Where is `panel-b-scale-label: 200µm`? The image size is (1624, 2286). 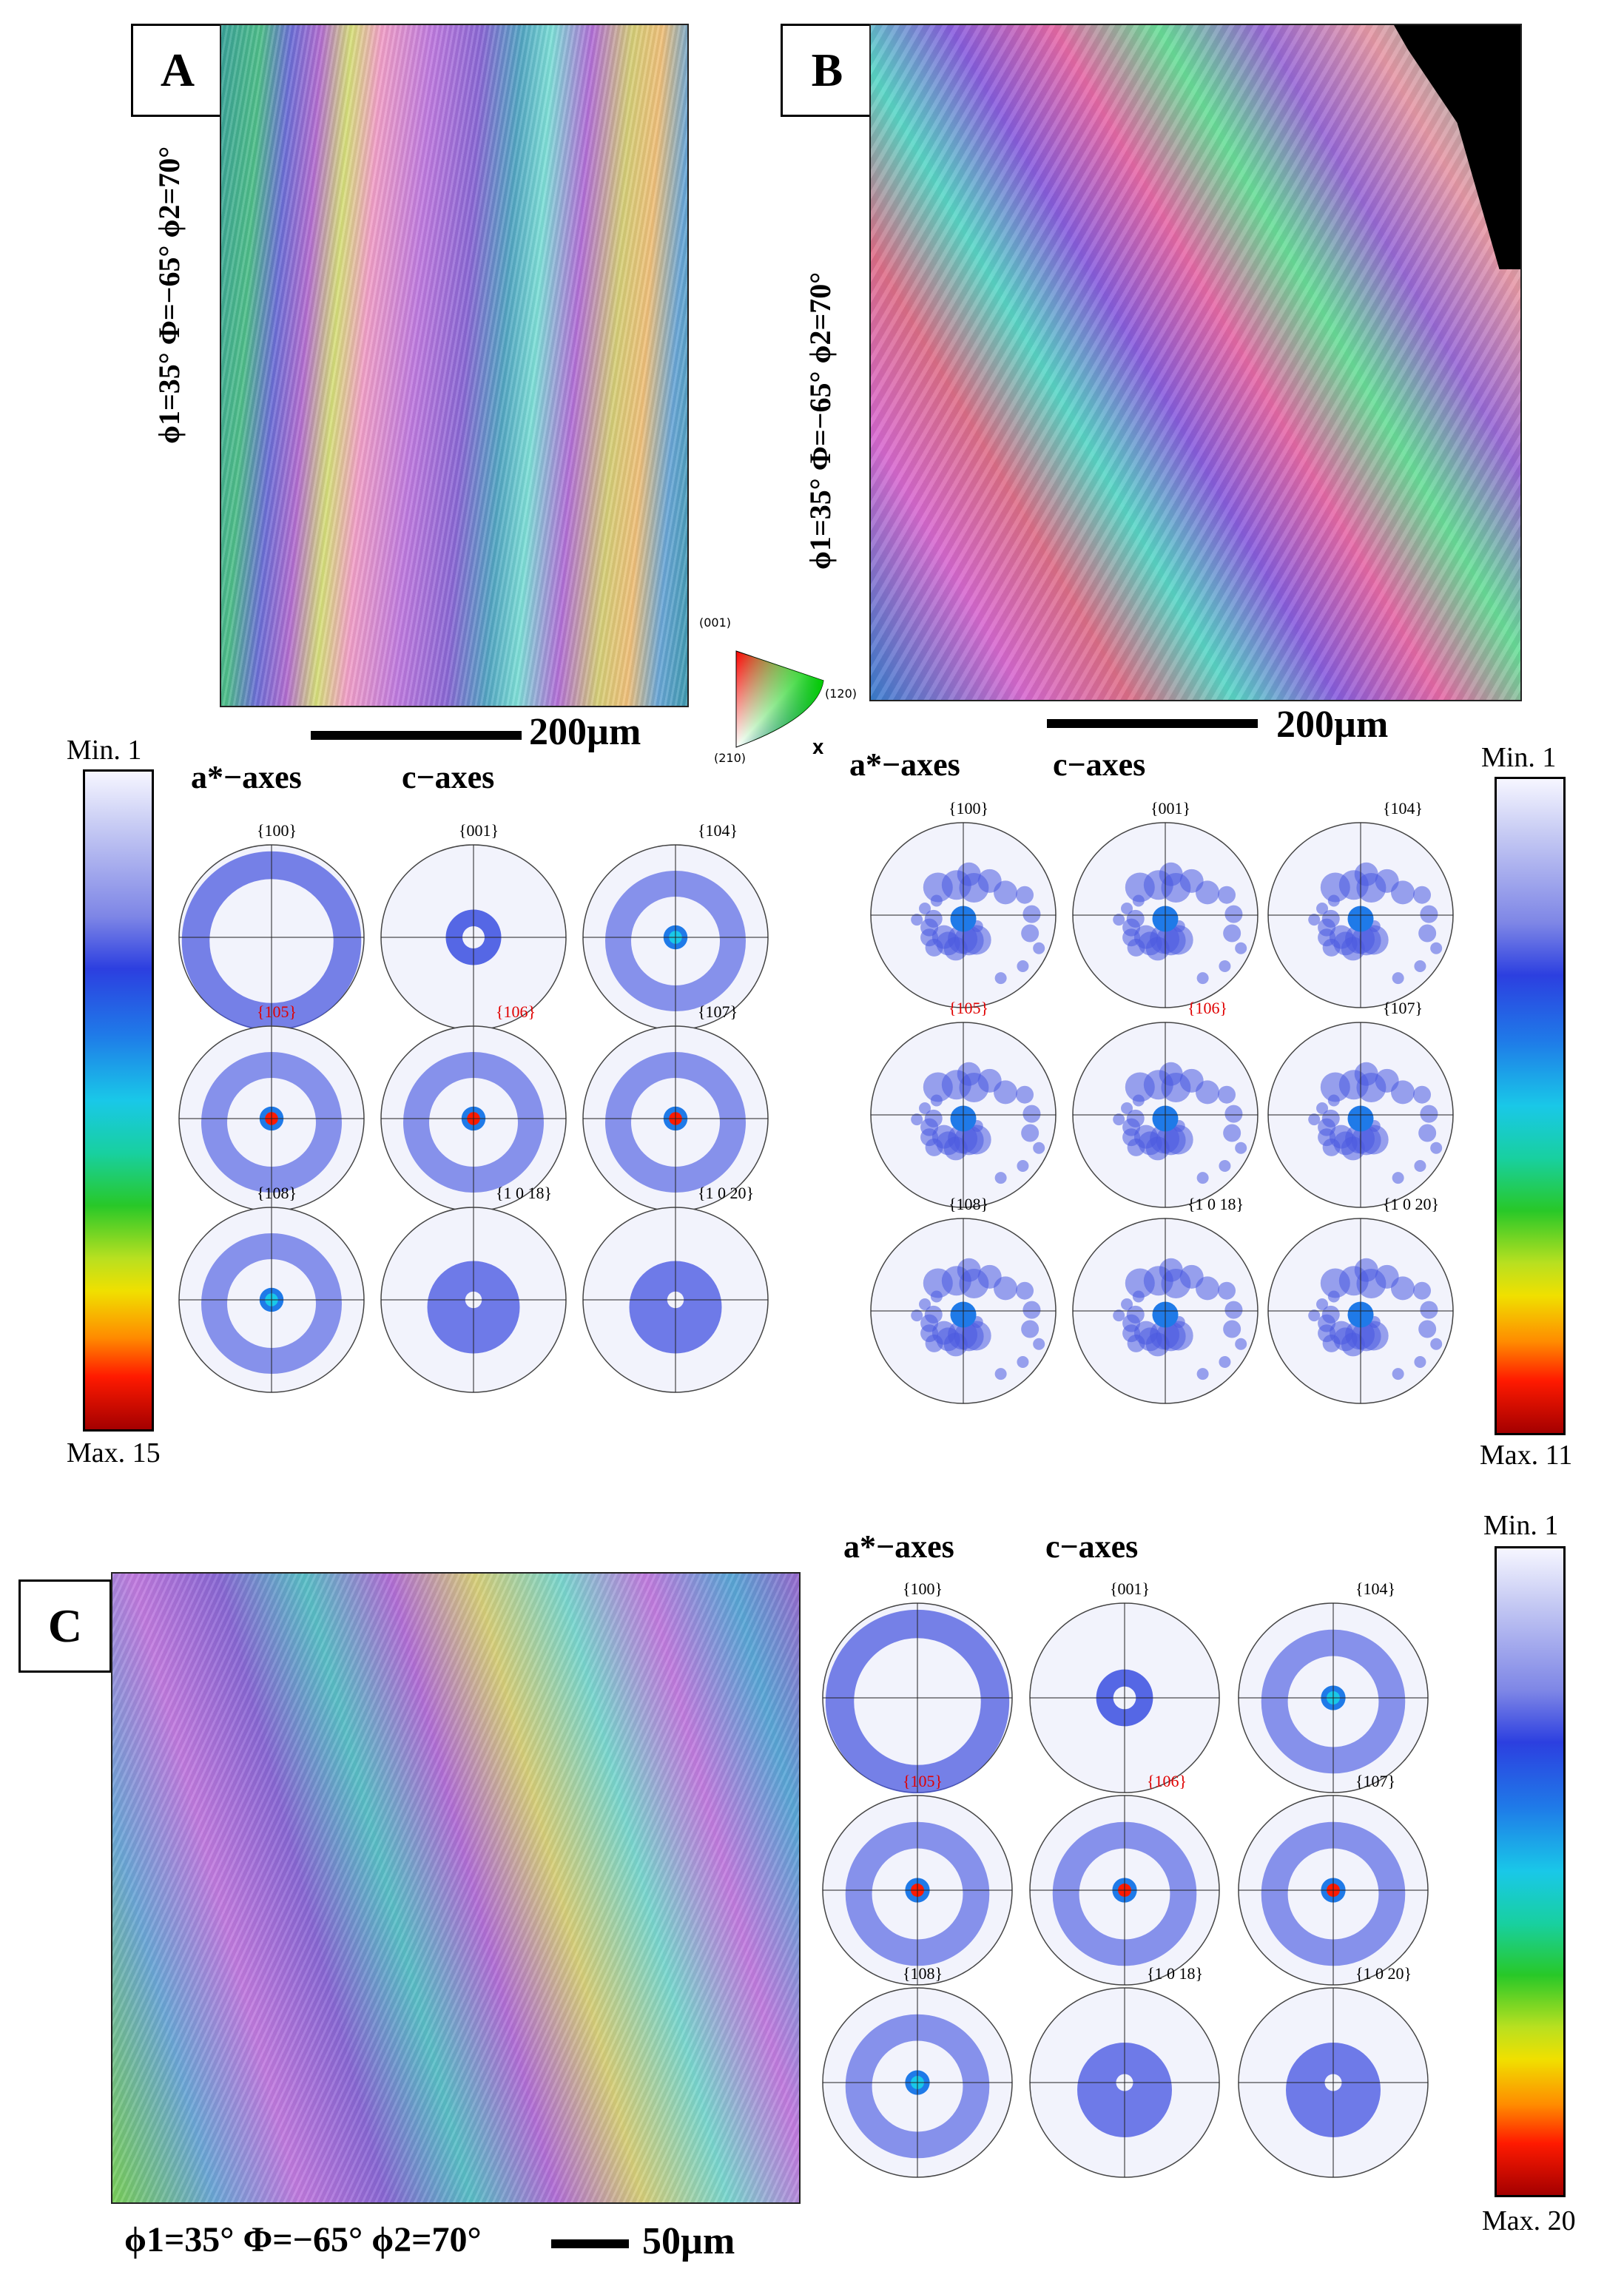
panel-b-scale-label: 200µm is located at coordinates (1332, 725).